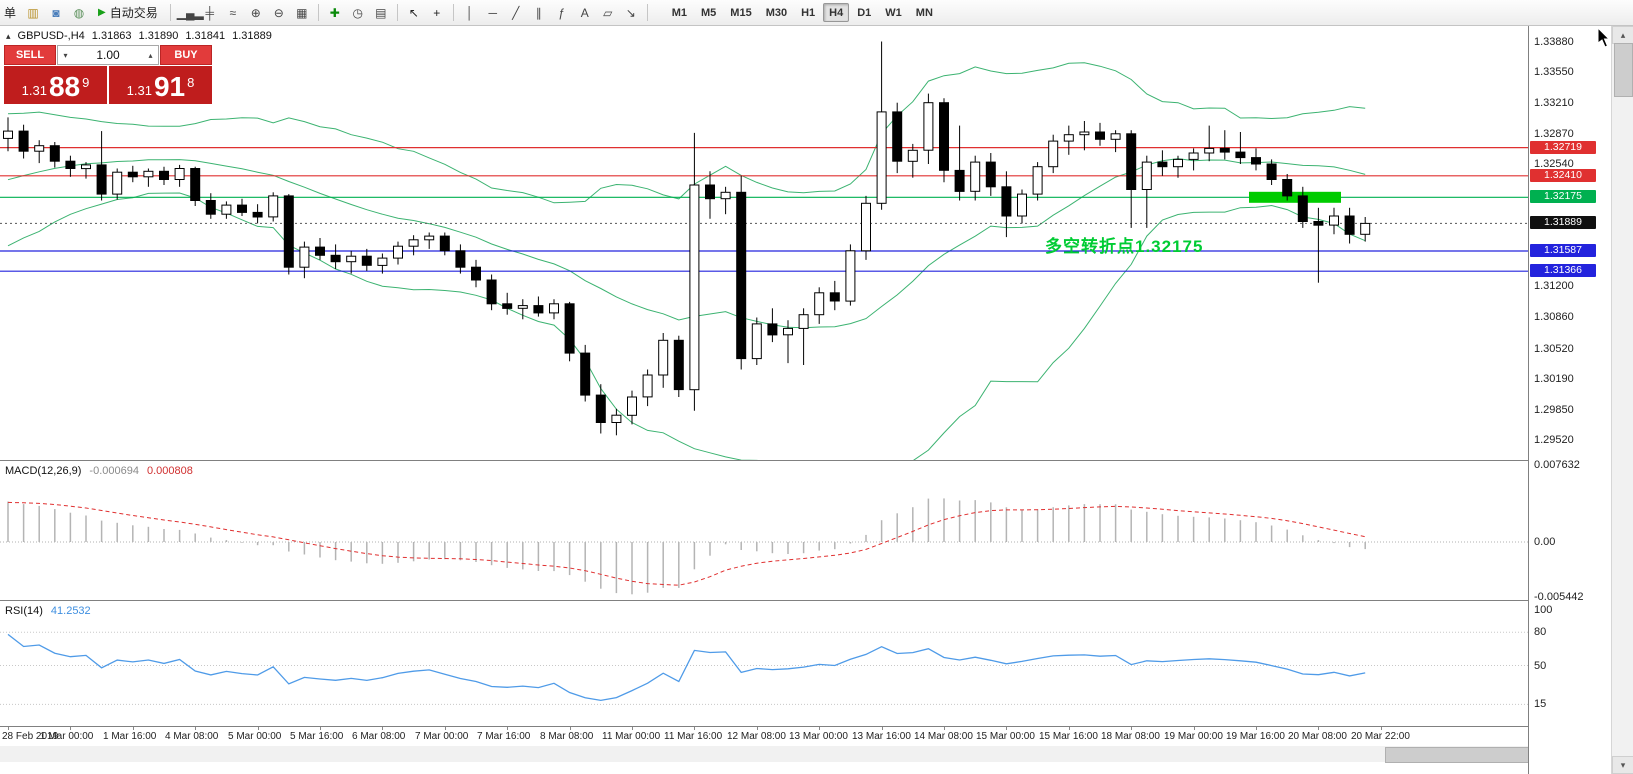  Describe the element at coordinates (210, 13) in the screenshot. I see `candlestick-icon: ╪` at that location.